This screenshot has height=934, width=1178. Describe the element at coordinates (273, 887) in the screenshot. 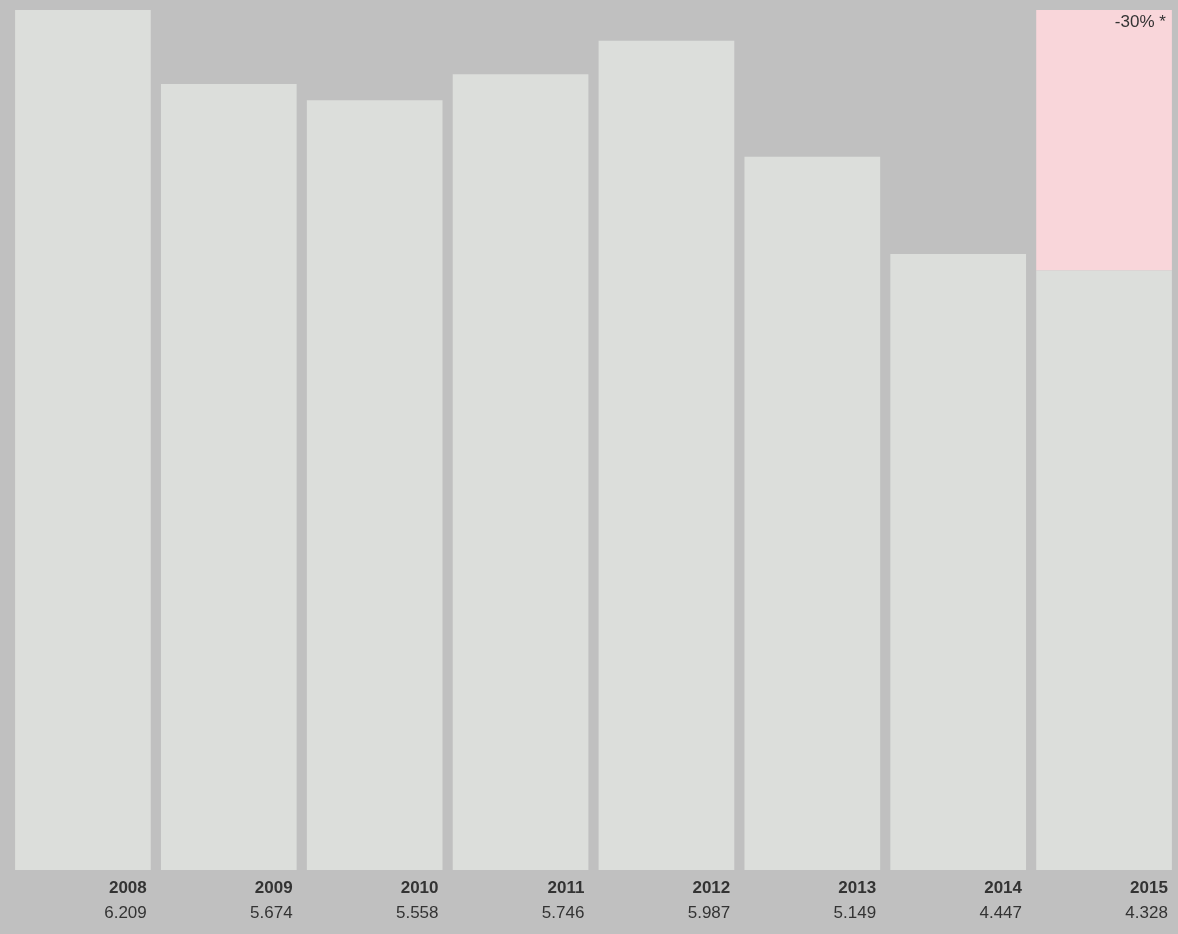

I see `x-tick-label: 2009` at that location.